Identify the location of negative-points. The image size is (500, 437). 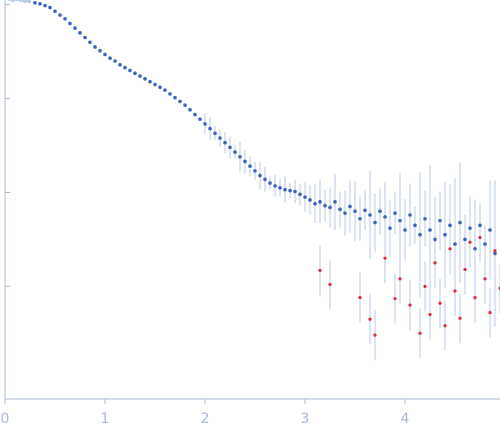
(409, 286).